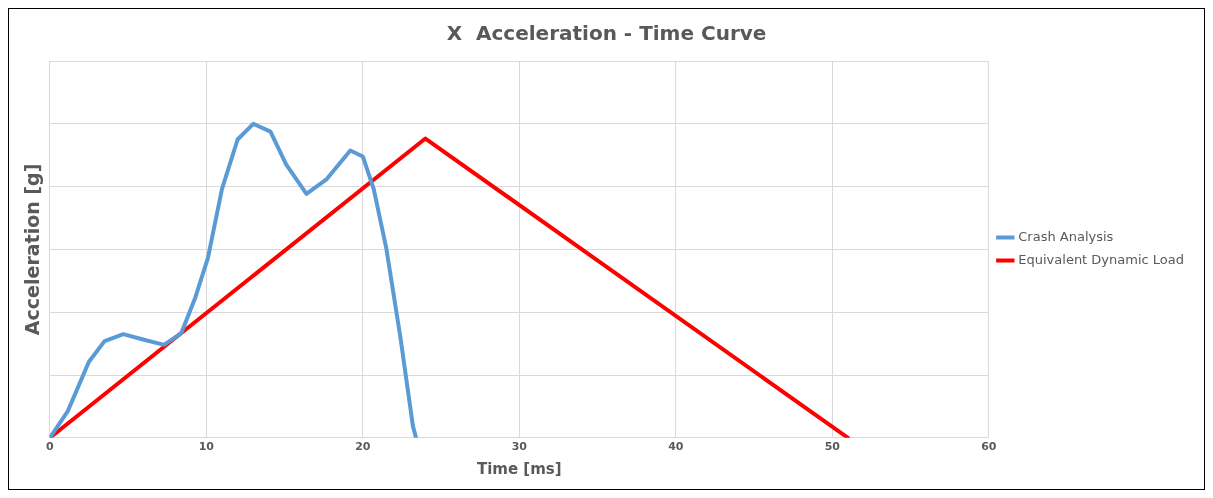 Image resolution: width=1213 pixels, height=498 pixels. I want to click on x-tick-label: 0, so click(49, 447).